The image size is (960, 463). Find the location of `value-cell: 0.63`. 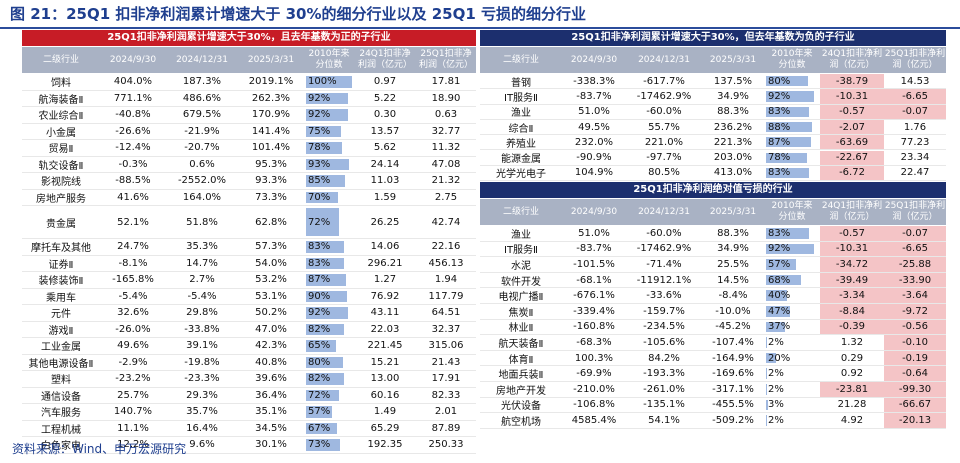

value-cell: 0.63 is located at coordinates (446, 115).